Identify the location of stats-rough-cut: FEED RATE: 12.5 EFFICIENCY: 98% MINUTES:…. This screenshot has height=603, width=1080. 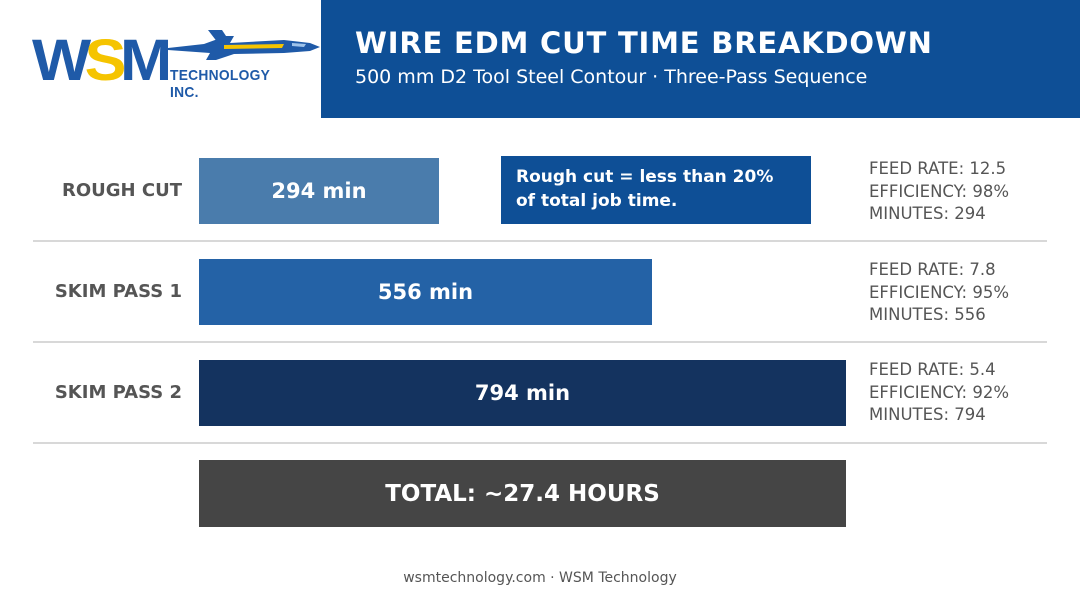
(939, 192).